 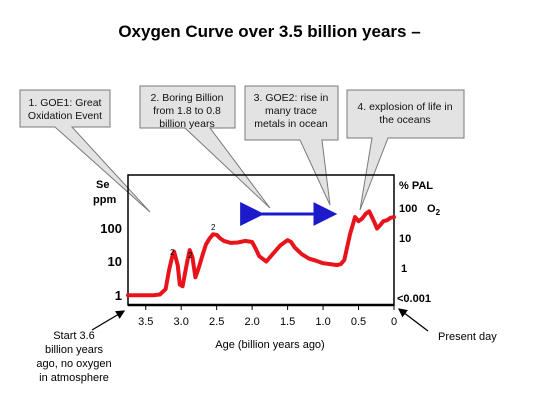 What do you see at coordinates (145, 322) in the screenshot?
I see `x-tick-label-0: 3.5` at bounding box center [145, 322].